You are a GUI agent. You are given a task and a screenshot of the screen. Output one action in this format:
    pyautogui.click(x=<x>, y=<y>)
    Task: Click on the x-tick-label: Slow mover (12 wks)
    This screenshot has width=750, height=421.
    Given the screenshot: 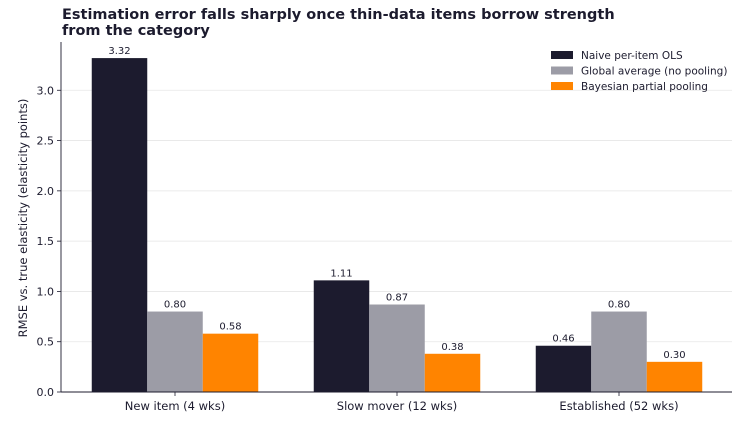 What is the action you would take?
    pyautogui.click(x=397, y=406)
    